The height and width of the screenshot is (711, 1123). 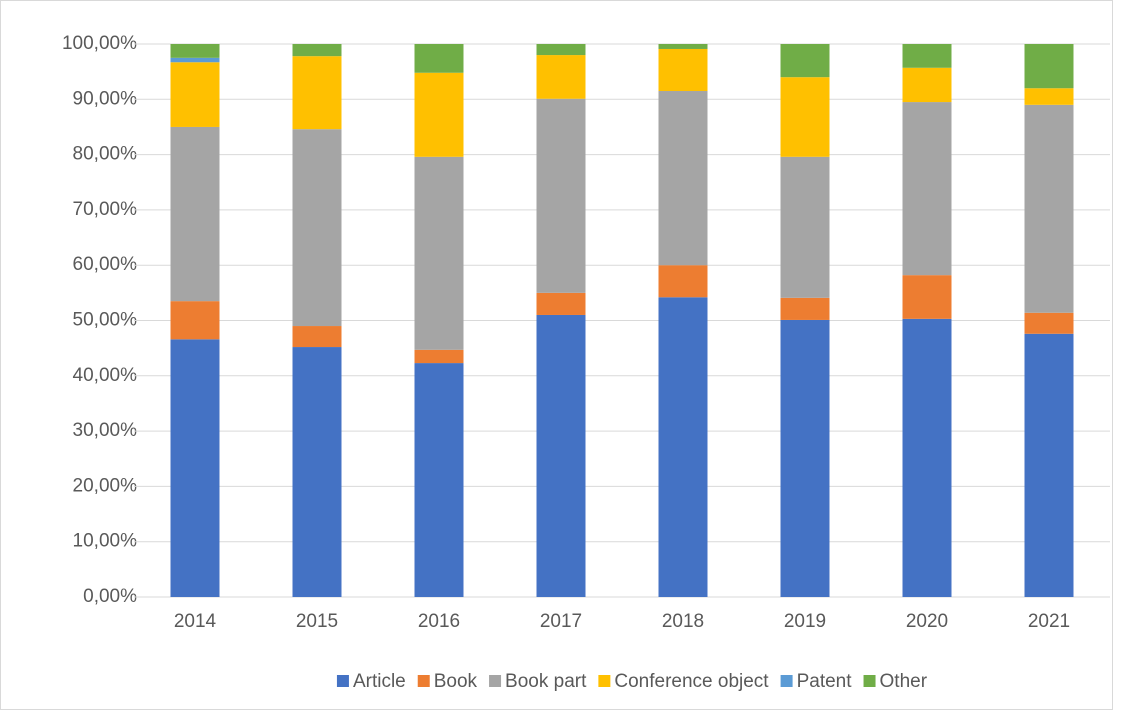 I want to click on y-tick-label: 70,00%, so click(x=105, y=209).